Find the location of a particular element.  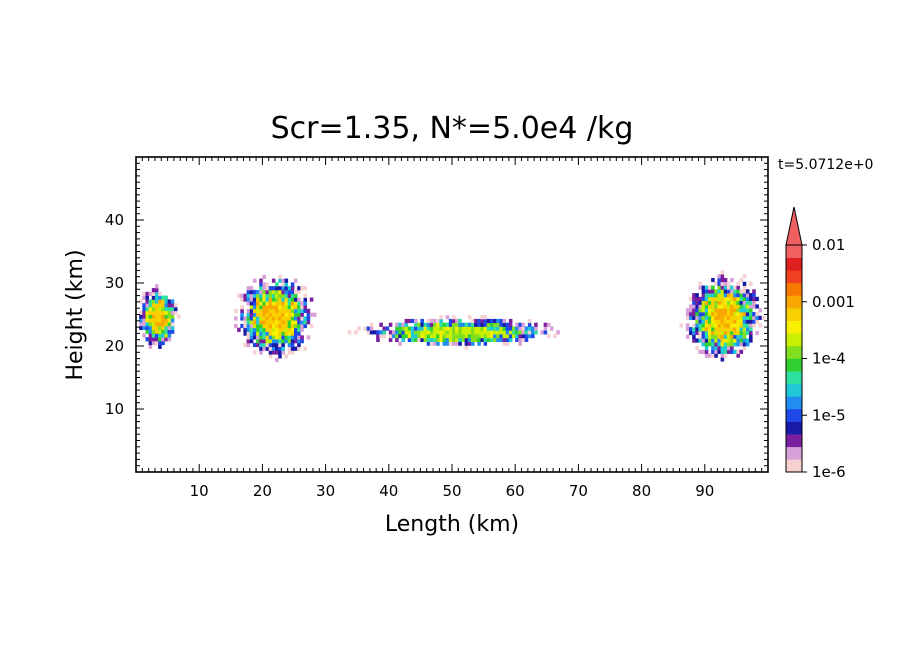

x-tick-label: 90 is located at coordinates (704, 491).